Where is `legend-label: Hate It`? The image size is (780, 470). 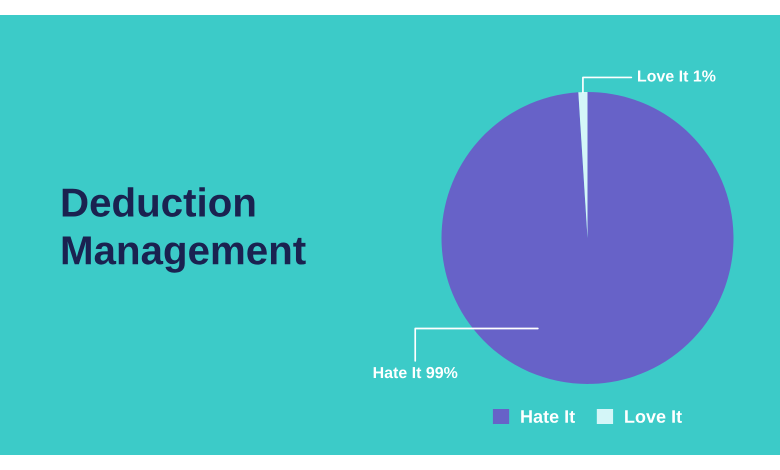 legend-label: Hate It is located at coordinates (548, 416).